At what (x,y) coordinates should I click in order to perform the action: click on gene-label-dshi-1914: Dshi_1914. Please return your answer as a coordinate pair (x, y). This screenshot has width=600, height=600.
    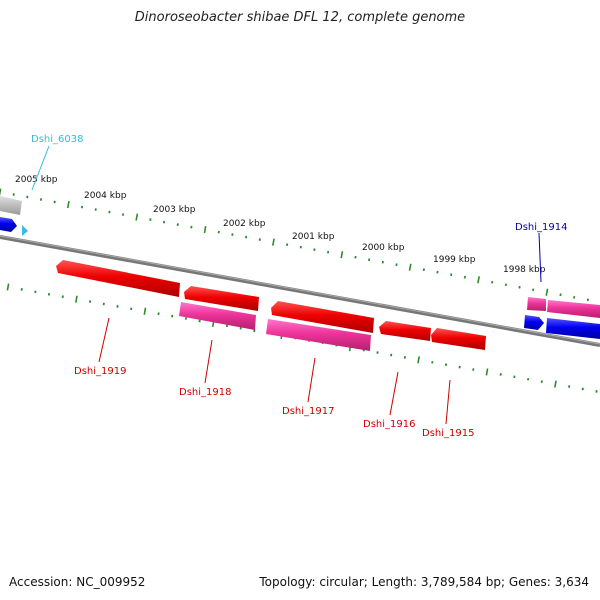
    Looking at the image, I should click on (541, 227).